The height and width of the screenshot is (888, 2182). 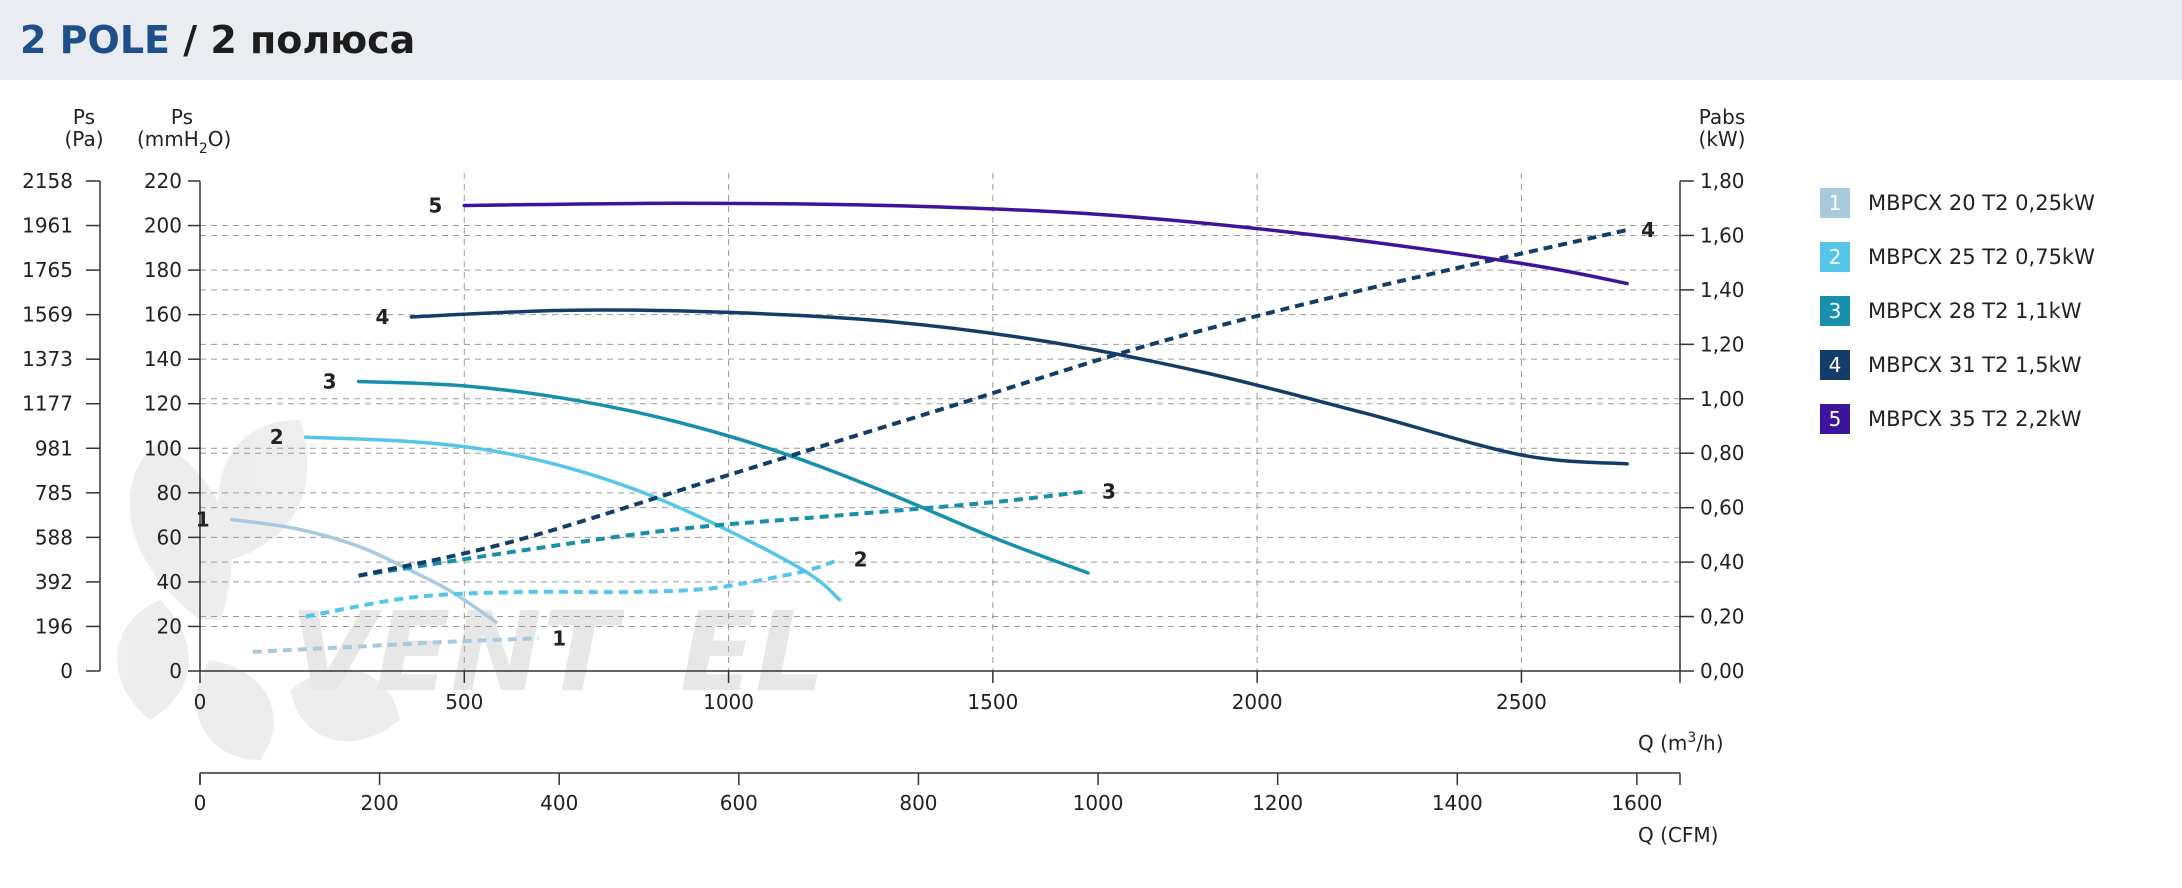 I want to click on tick-label-kw: 0,00, so click(x=1722, y=671).